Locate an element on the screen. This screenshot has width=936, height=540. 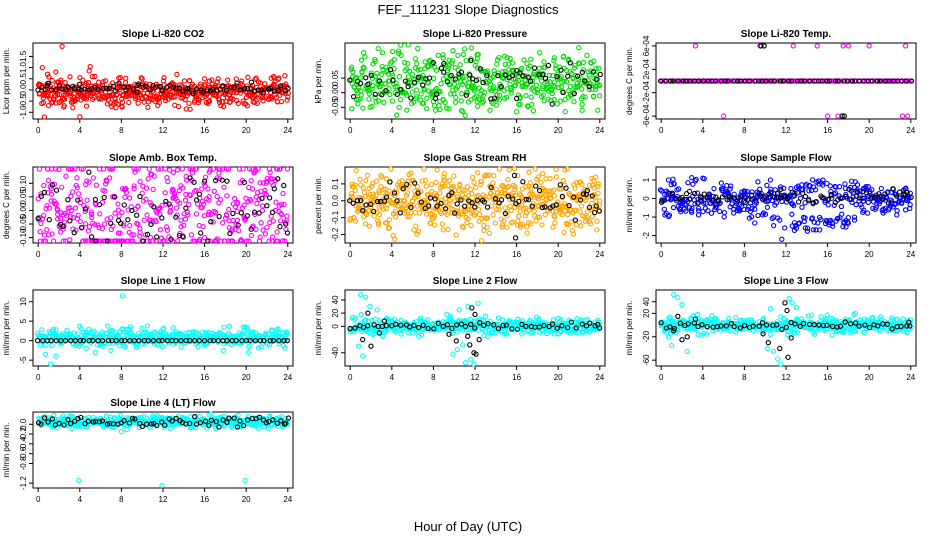
x-tick-label: 8 is located at coordinates (433, 254).